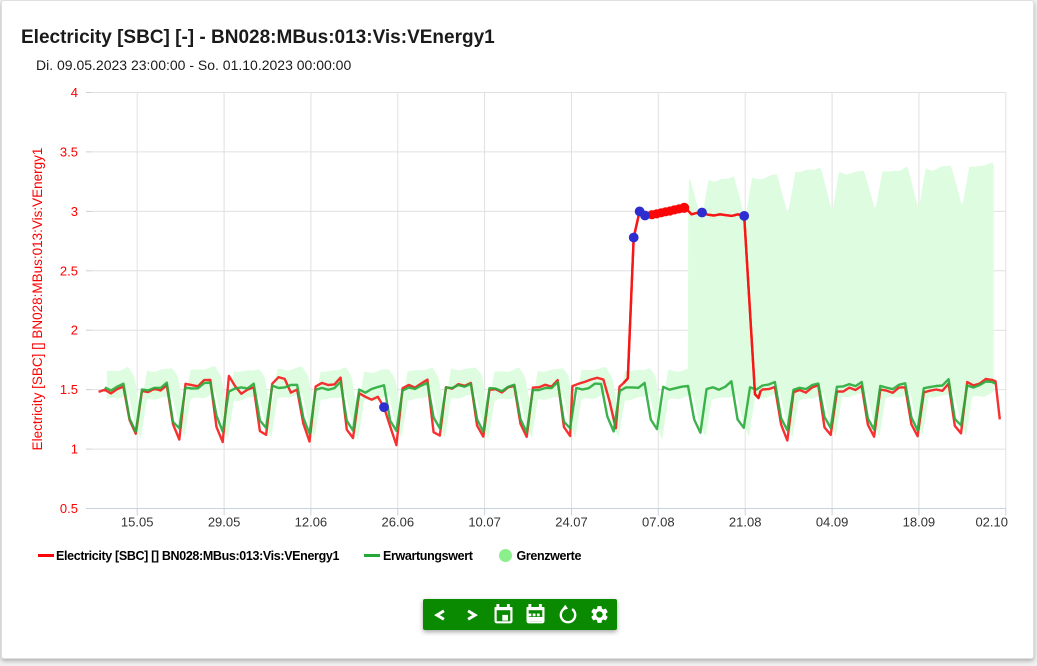 Image resolution: width=1037 pixels, height=666 pixels. Describe the element at coordinates (74, 92) in the screenshot. I see `svg-text: 4` at that location.